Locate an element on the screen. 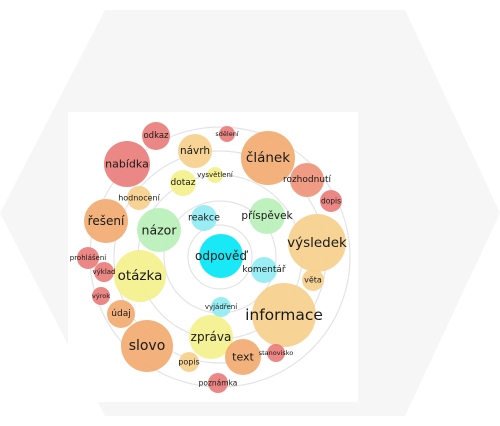 This screenshot has height=426, width=500. word-node-prohlaseni: prohlášení is located at coordinates (89, 258).